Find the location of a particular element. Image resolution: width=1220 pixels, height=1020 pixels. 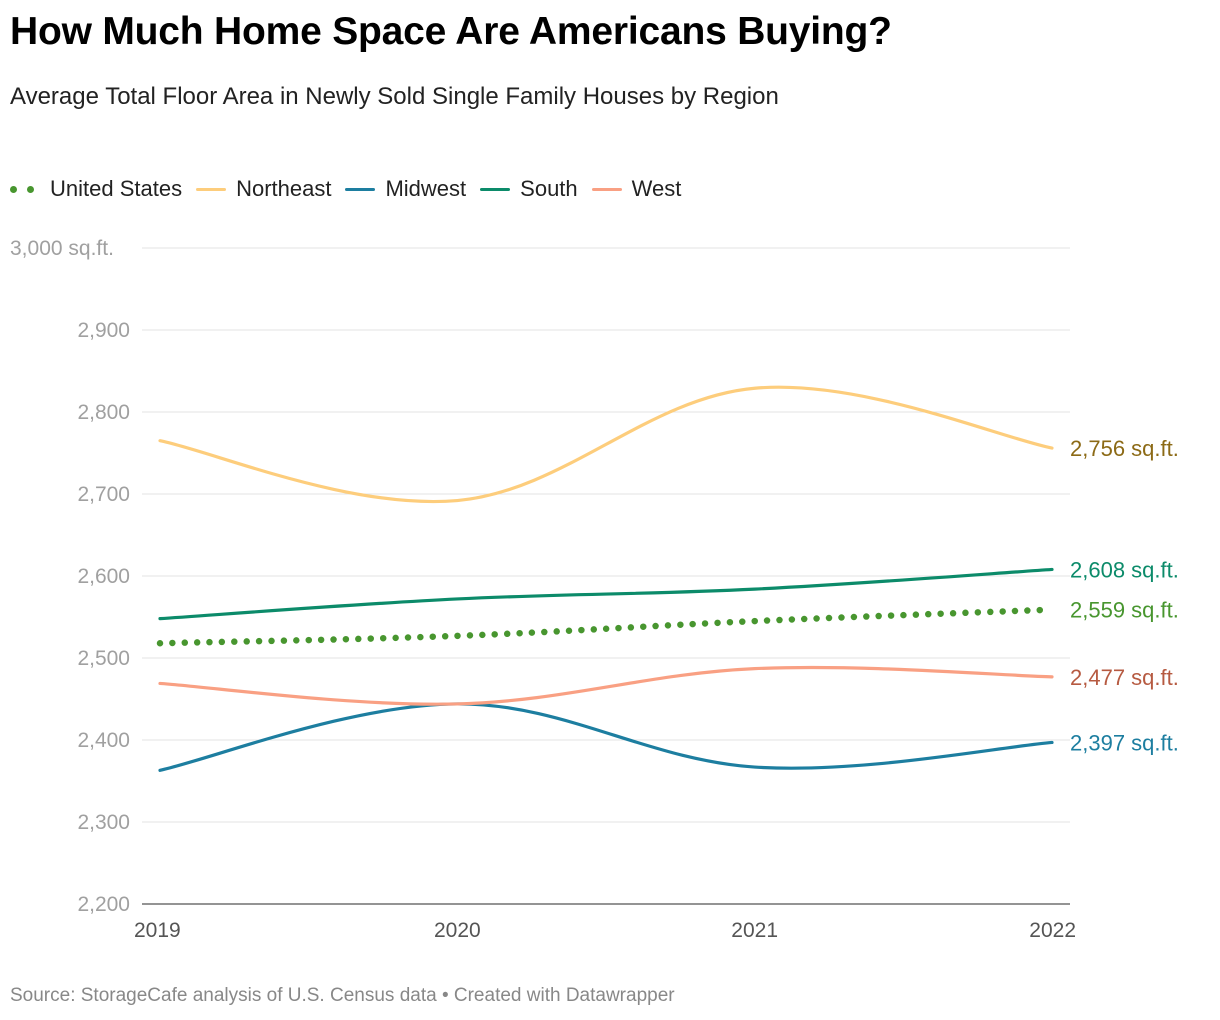

legend-label: South is located at coordinates (549, 188).